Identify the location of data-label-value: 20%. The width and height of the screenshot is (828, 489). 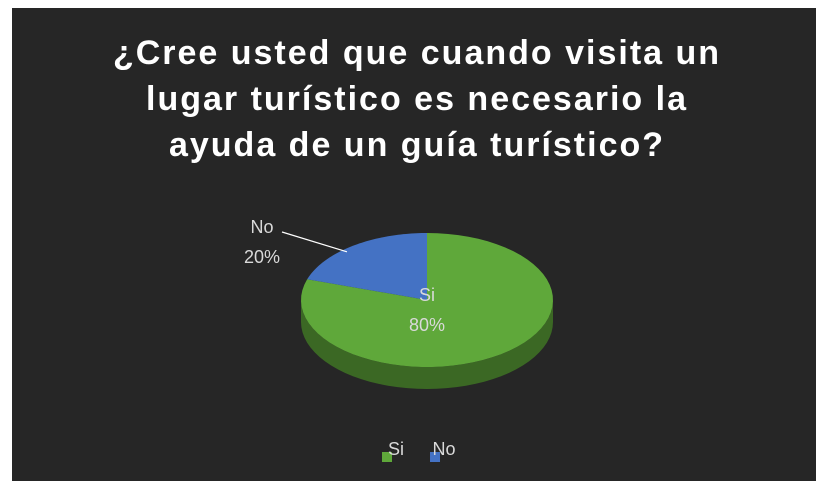
(262, 257).